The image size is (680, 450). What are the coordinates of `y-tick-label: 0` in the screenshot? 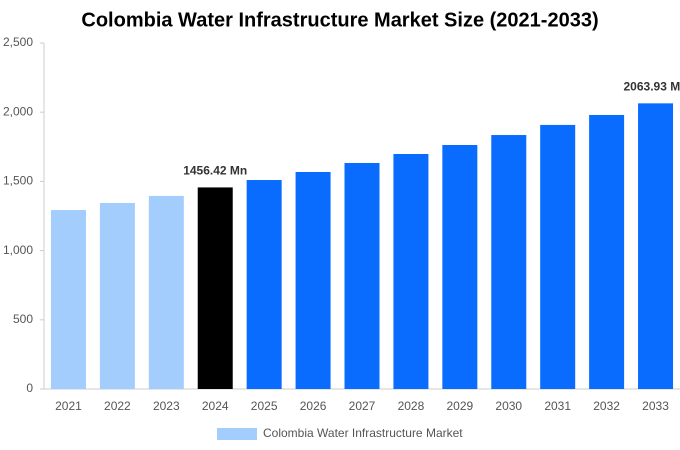 It's located at (29, 388).